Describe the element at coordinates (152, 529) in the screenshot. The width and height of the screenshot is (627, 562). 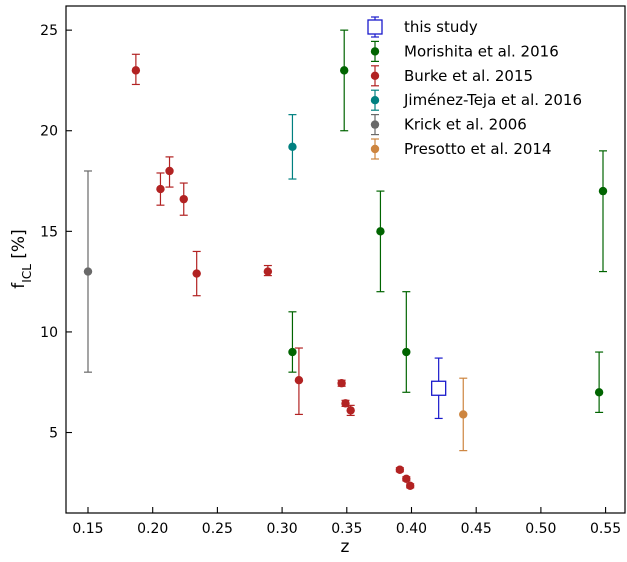
I see `x-tick-label: 0.20` at that location.